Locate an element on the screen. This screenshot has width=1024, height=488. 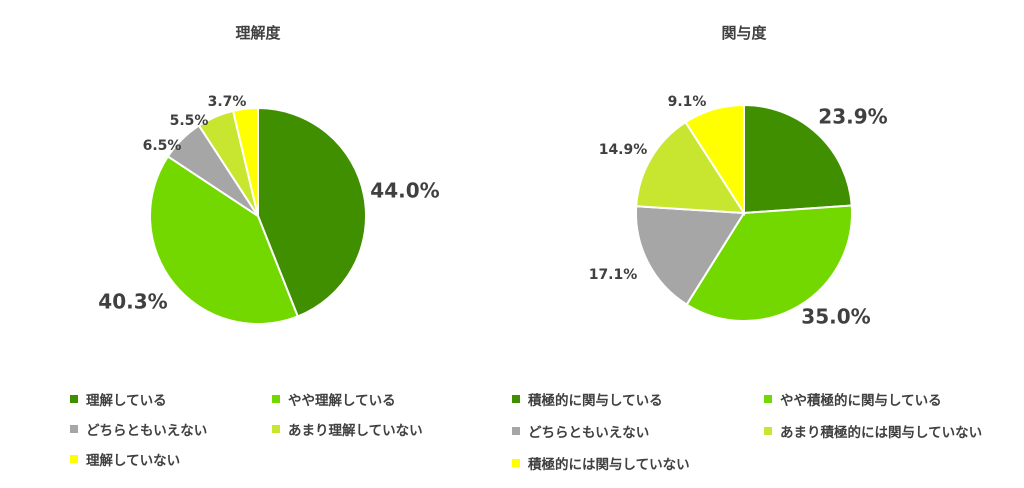
legend-label: 理解している is located at coordinates (126, 401).